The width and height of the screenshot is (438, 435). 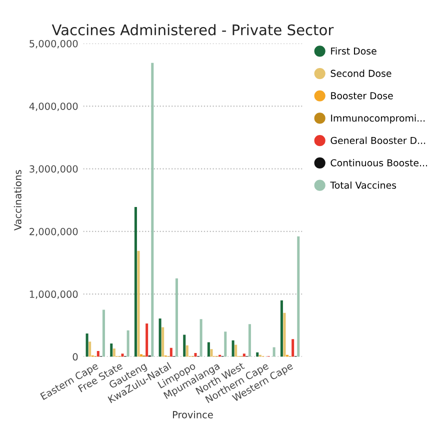 What do you see at coordinates (54, 169) in the screenshot?
I see `y-tick-label: 3,000,000` at bounding box center [54, 169].